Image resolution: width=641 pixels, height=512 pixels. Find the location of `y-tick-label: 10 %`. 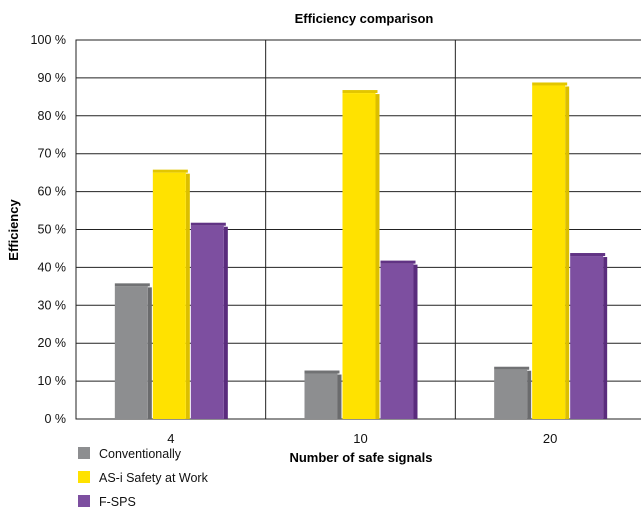

y-tick-label: 10 % is located at coordinates (52, 381).